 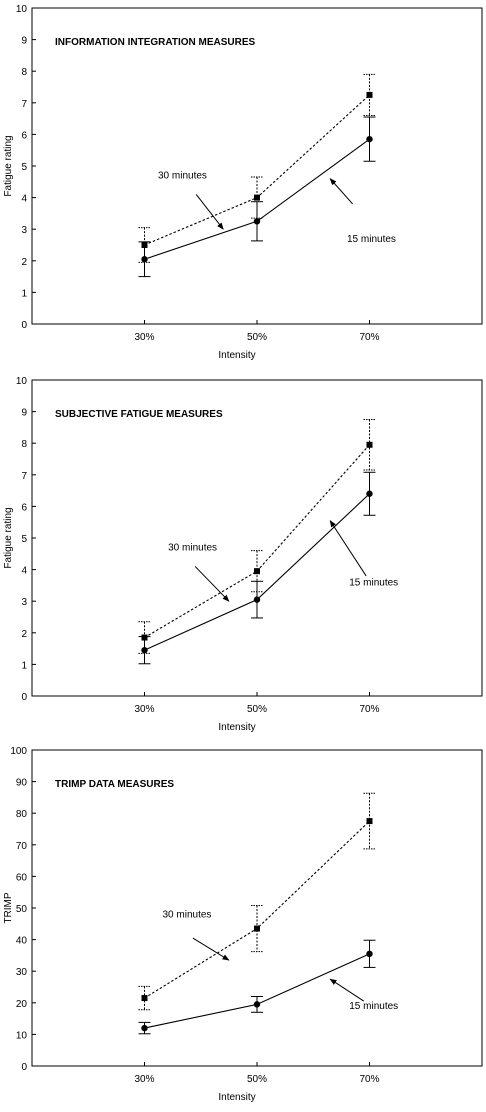 I want to click on y-tick-label: 30, so click(x=22, y=972).